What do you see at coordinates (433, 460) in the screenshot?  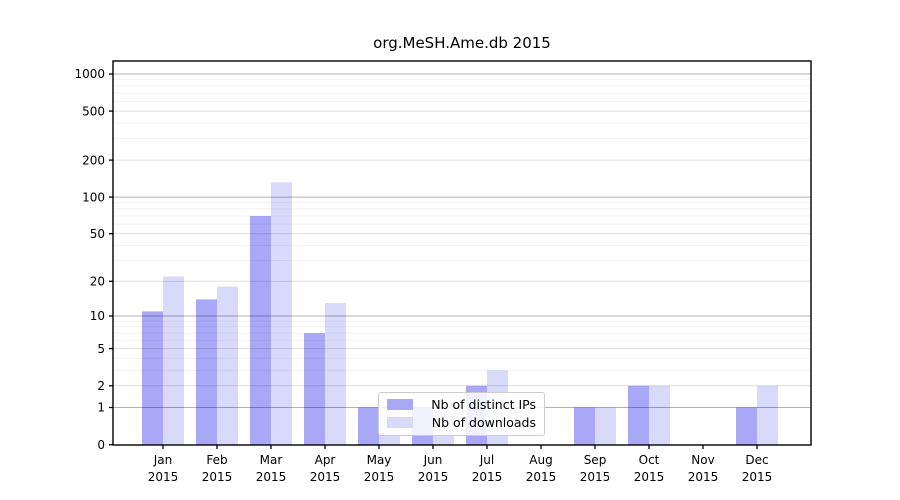 I see `x-tick-label-month: Jun` at bounding box center [433, 460].